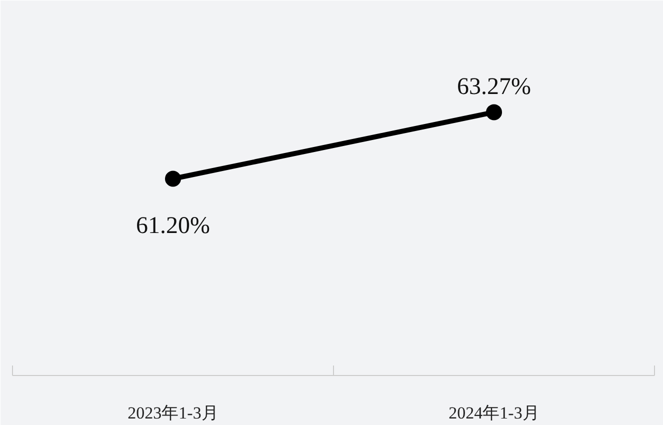 The image size is (663, 425). What do you see at coordinates (494, 413) in the screenshot?
I see `x-tick-label: 2024年1-3月` at bounding box center [494, 413].